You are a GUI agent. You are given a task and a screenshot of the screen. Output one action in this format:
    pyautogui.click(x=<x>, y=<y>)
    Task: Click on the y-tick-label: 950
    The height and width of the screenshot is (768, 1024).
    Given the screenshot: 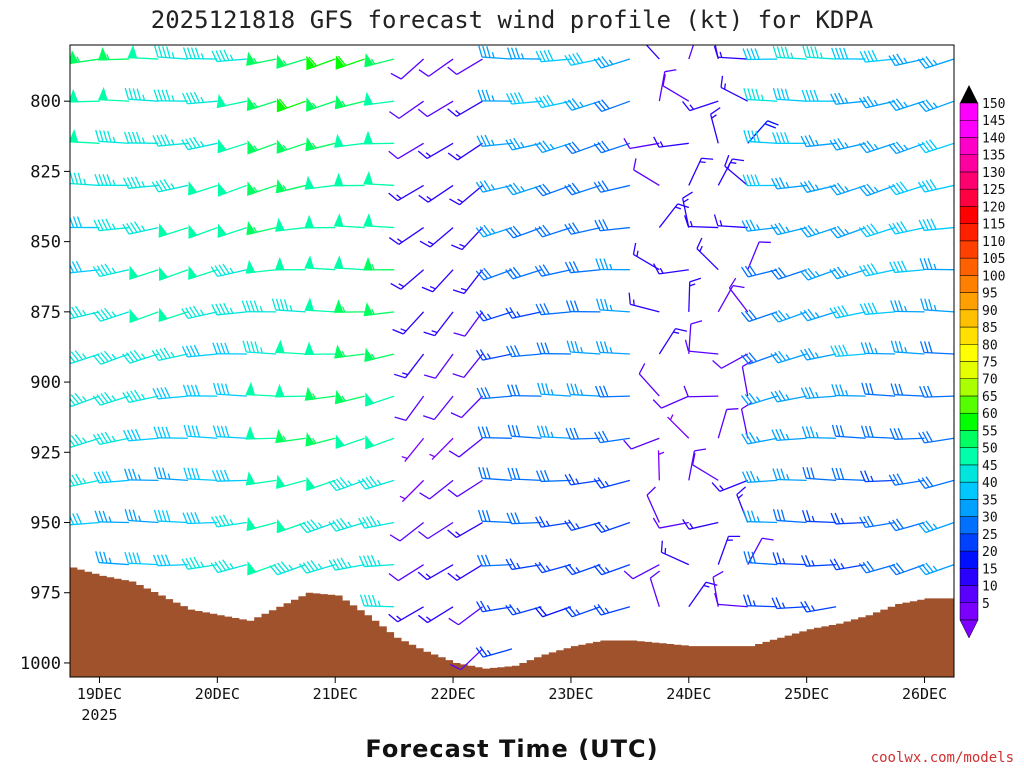 What is the action you would take?
    pyautogui.click(x=45, y=524)
    